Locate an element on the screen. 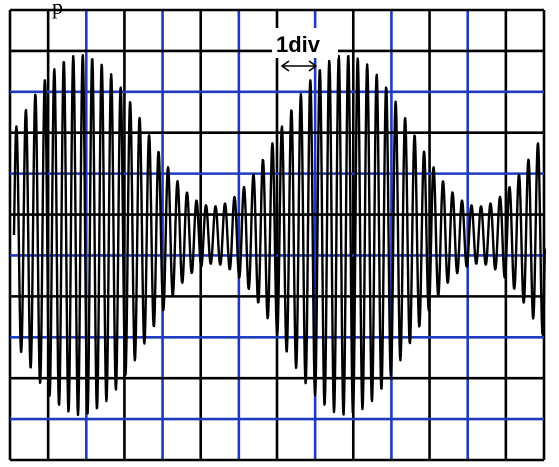 This screenshot has width=559, height=467. scale-label: 1div is located at coordinates (298, 44).